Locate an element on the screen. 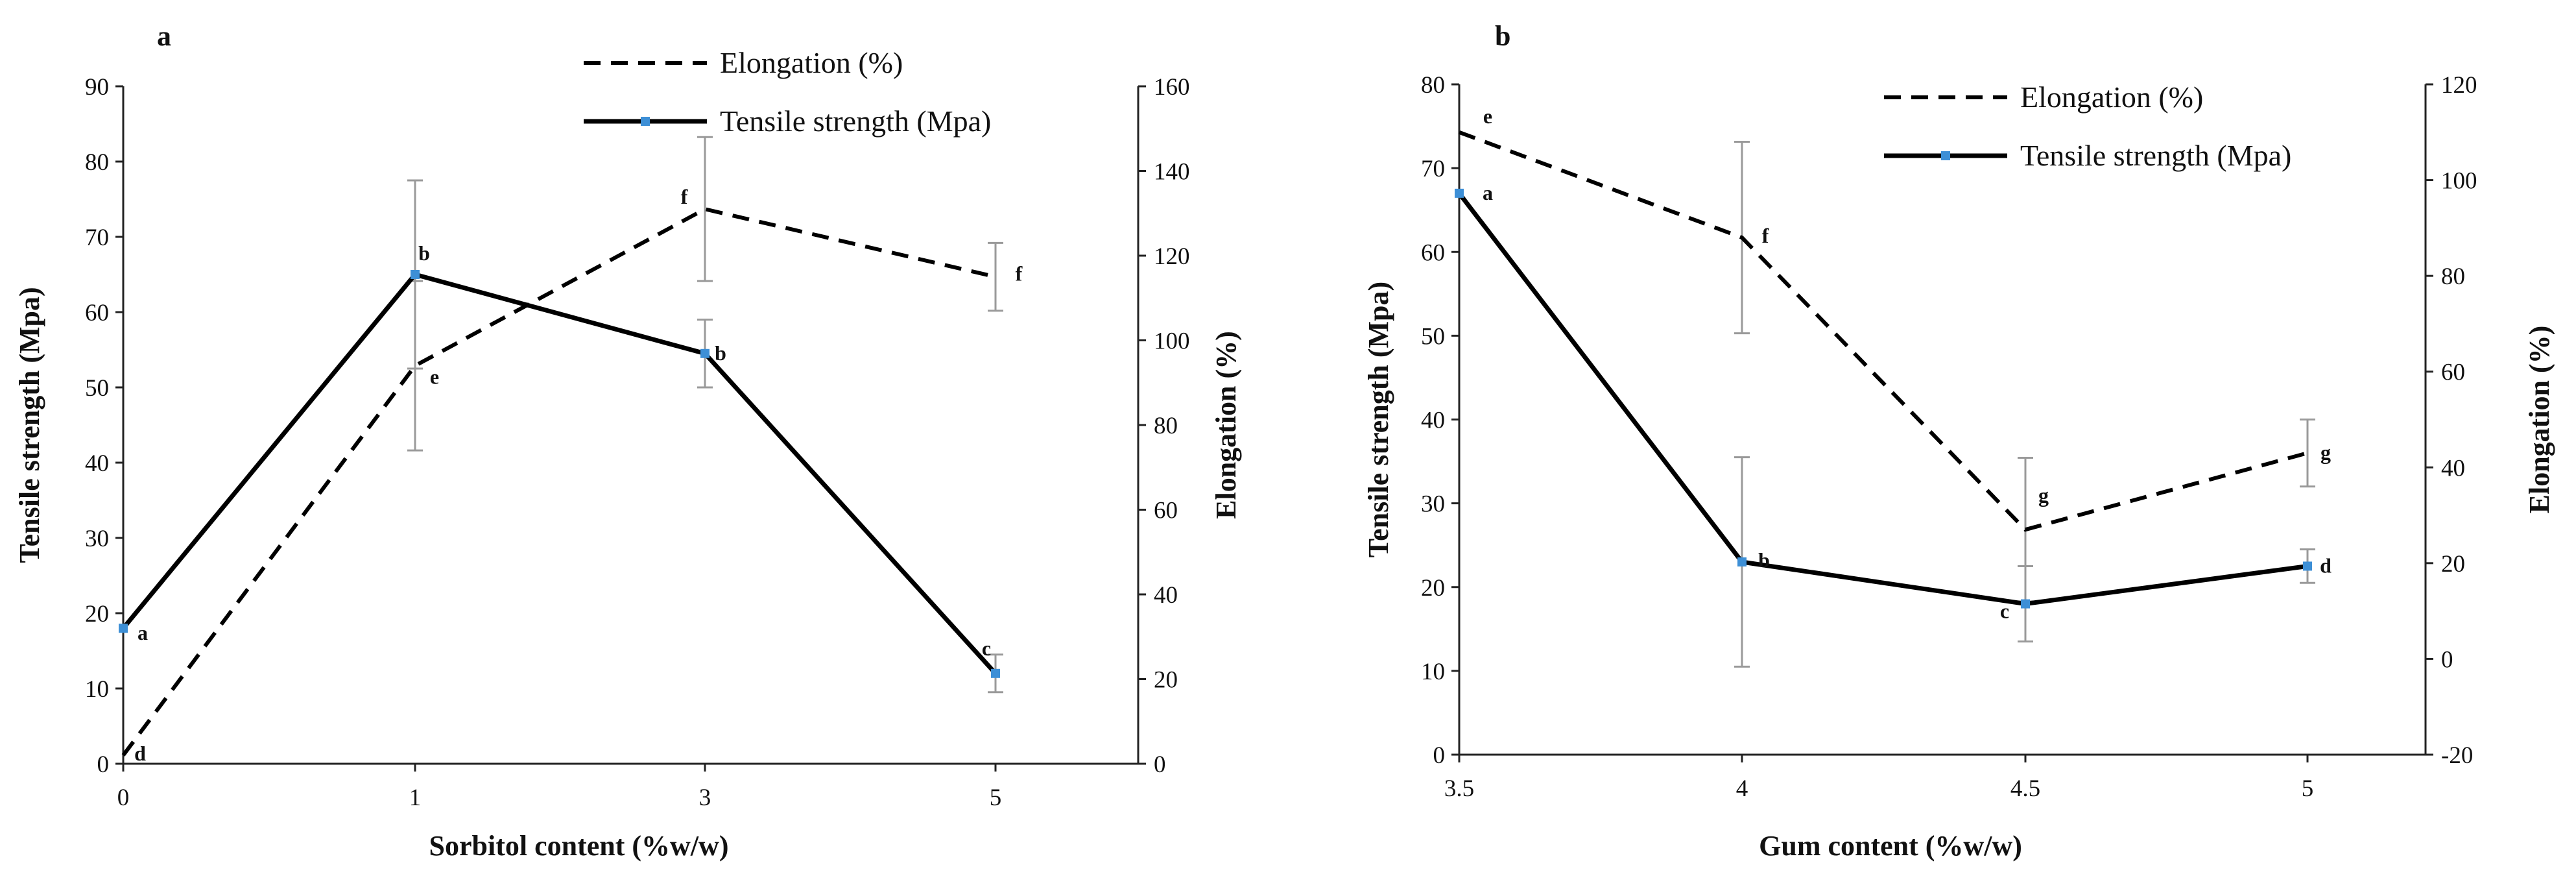 Image resolution: width=2576 pixels, height=876 pixels. x-tick-label: 0 is located at coordinates (123, 798).